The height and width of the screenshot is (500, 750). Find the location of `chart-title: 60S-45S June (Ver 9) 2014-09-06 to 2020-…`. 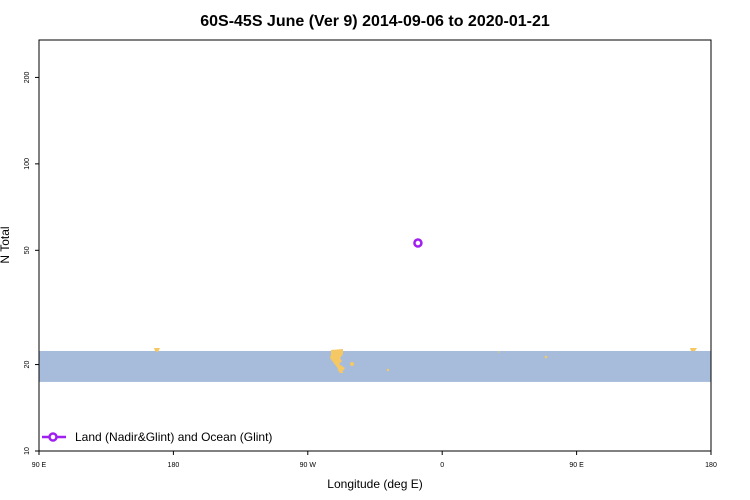

chart-title: 60S-45S June (Ver 9) 2014-09-06 to 2020-… is located at coordinates (375, 21).